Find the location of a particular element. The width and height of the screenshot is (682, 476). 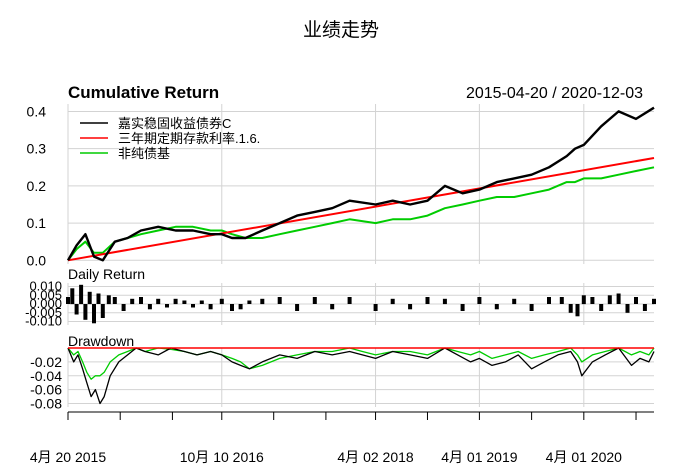

cumulative-y-tick-label: 0.0 is located at coordinates (37, 260).